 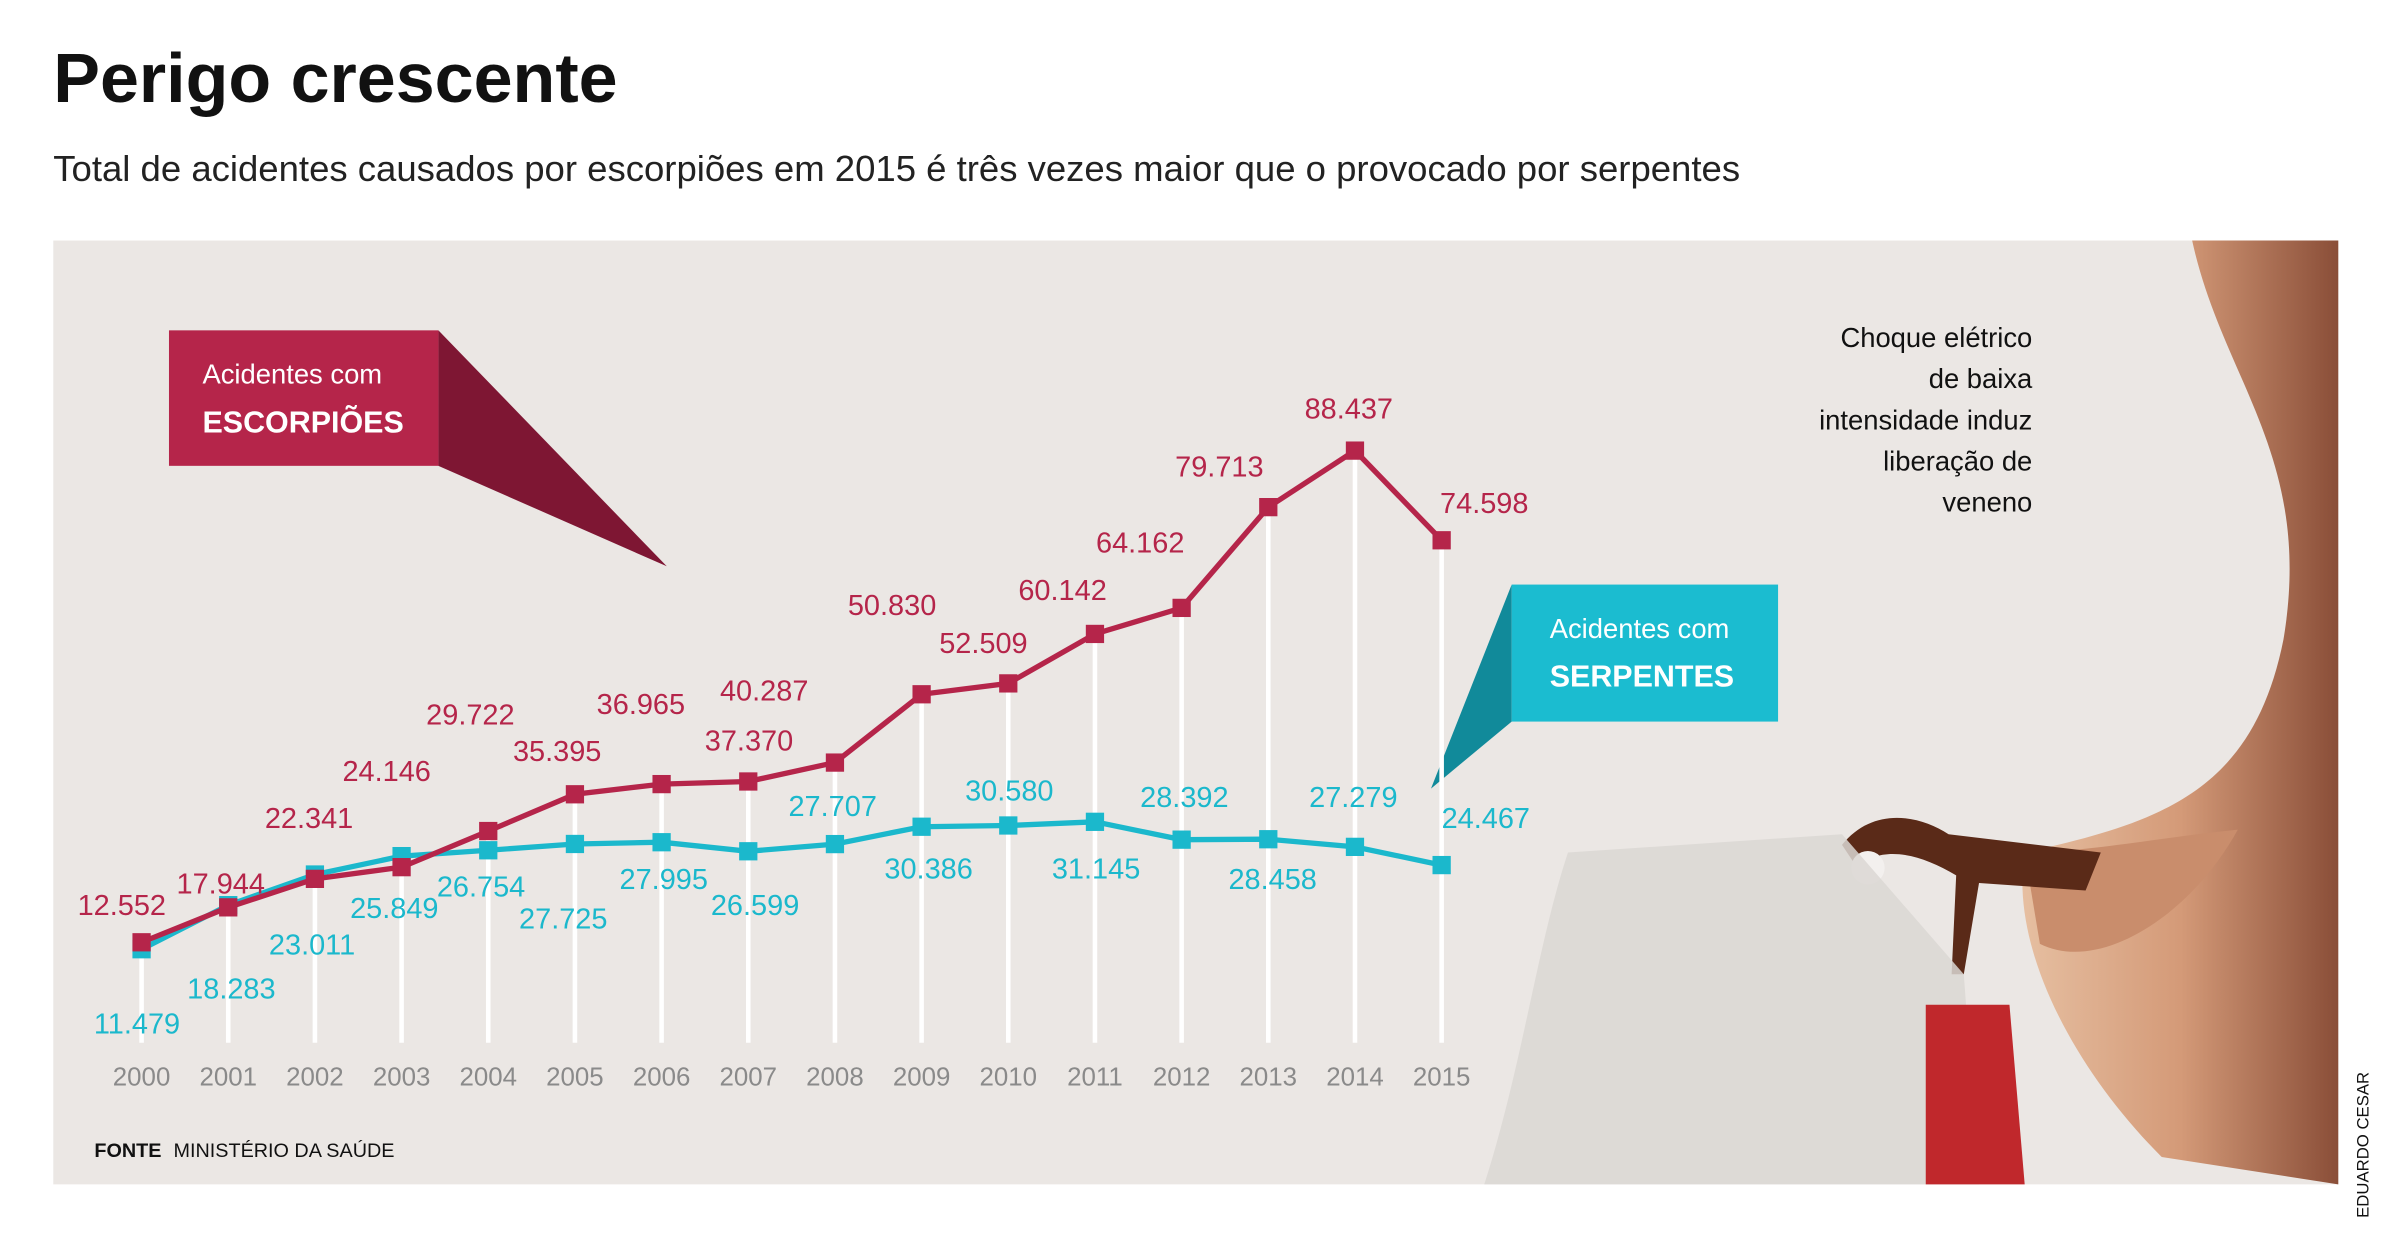 I want to click on legend-entry: ESCORPIÕES, so click(x=302, y=421).